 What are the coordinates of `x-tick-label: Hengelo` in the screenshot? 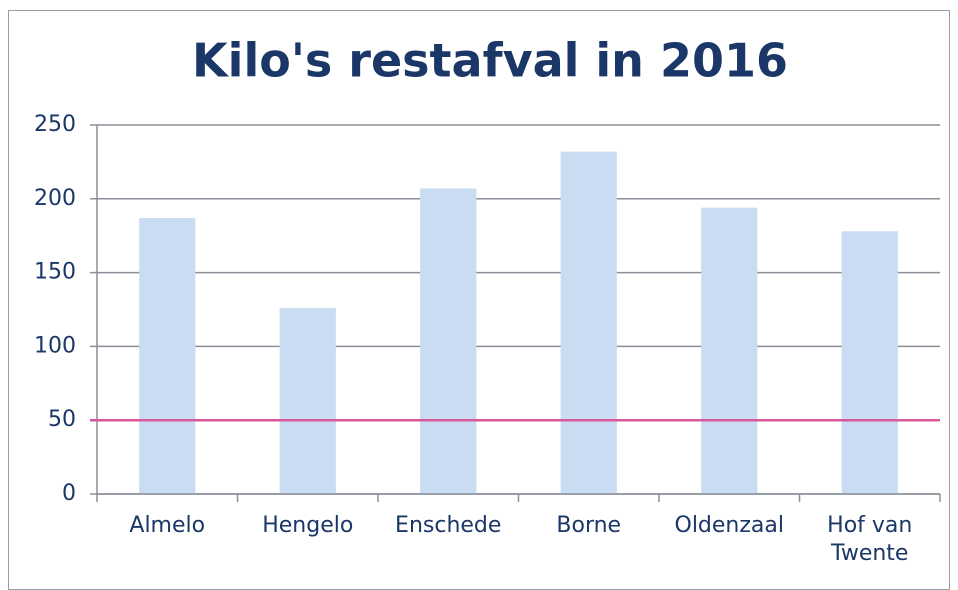 It's located at (308, 525).